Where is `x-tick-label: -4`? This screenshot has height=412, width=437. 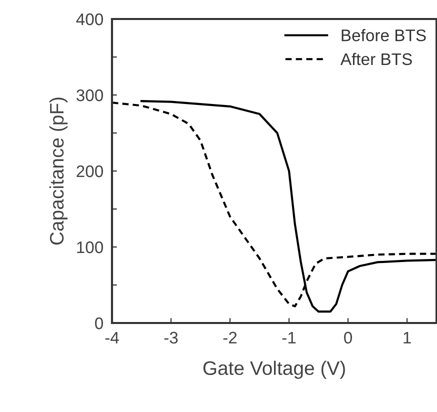 x-tick-label: -4 is located at coordinates (112, 338).